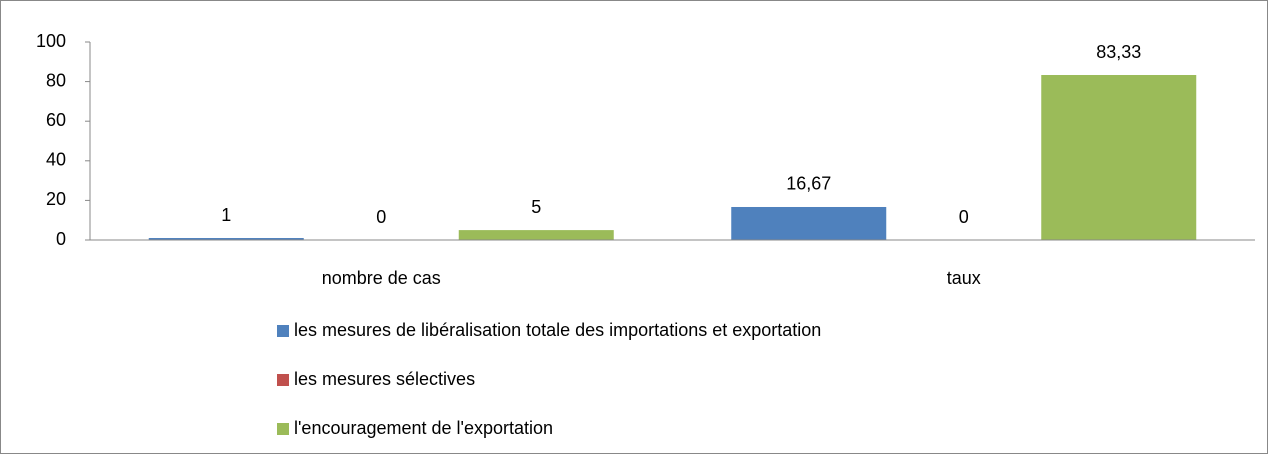 This screenshot has height=460, width=1269. What do you see at coordinates (56, 80) in the screenshot?
I see `y-tick-label: 80` at bounding box center [56, 80].